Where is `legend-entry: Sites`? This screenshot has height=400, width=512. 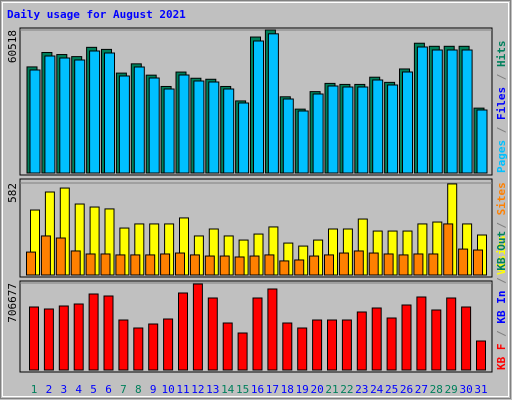
legend-entry: Sites is located at coordinates (501, 198).